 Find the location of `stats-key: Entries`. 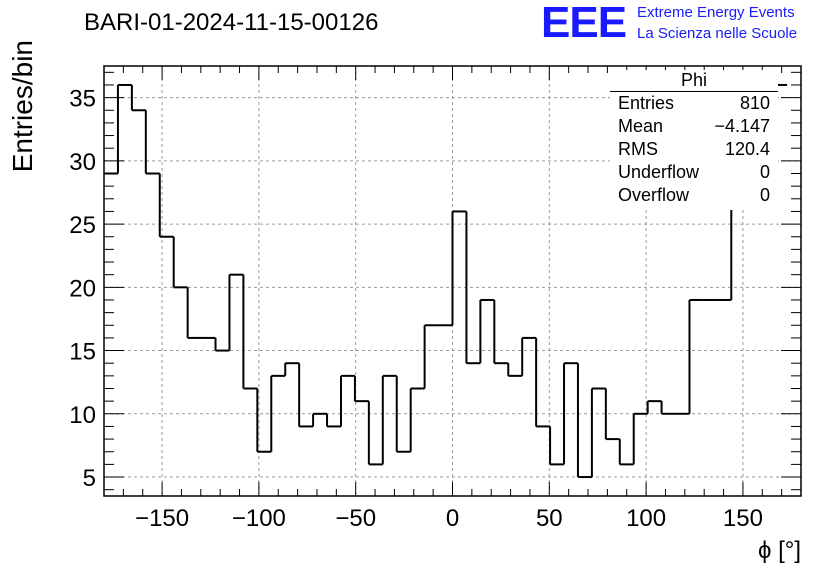

stats-key: Entries is located at coordinates (646, 103).